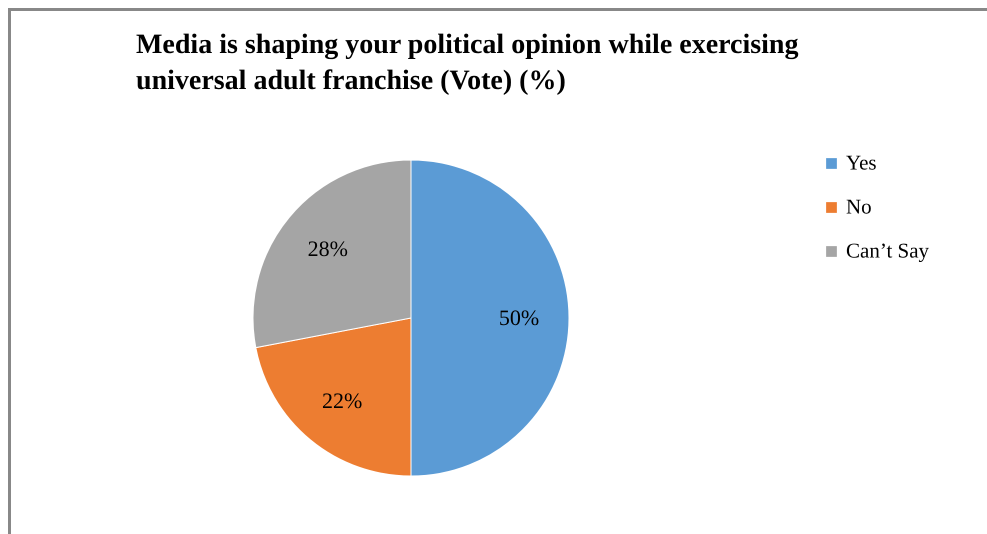 The height and width of the screenshot is (534, 987). Describe the element at coordinates (861, 162) in the screenshot. I see `legend-label: Yes` at that location.